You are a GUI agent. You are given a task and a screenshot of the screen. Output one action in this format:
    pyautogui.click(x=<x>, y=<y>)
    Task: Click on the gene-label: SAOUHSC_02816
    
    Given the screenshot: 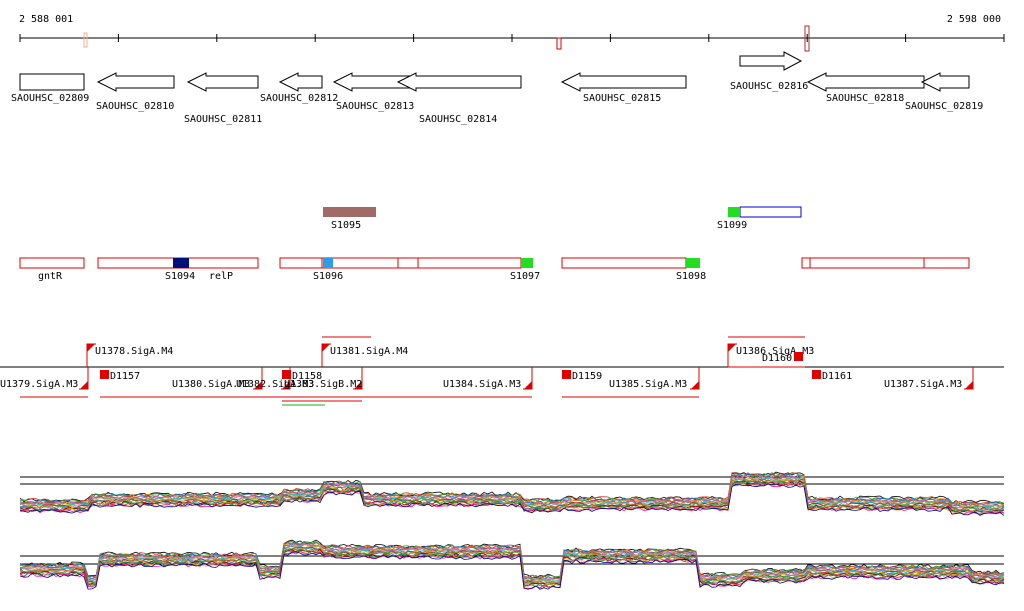 What is the action you would take?
    pyautogui.click(x=769, y=86)
    